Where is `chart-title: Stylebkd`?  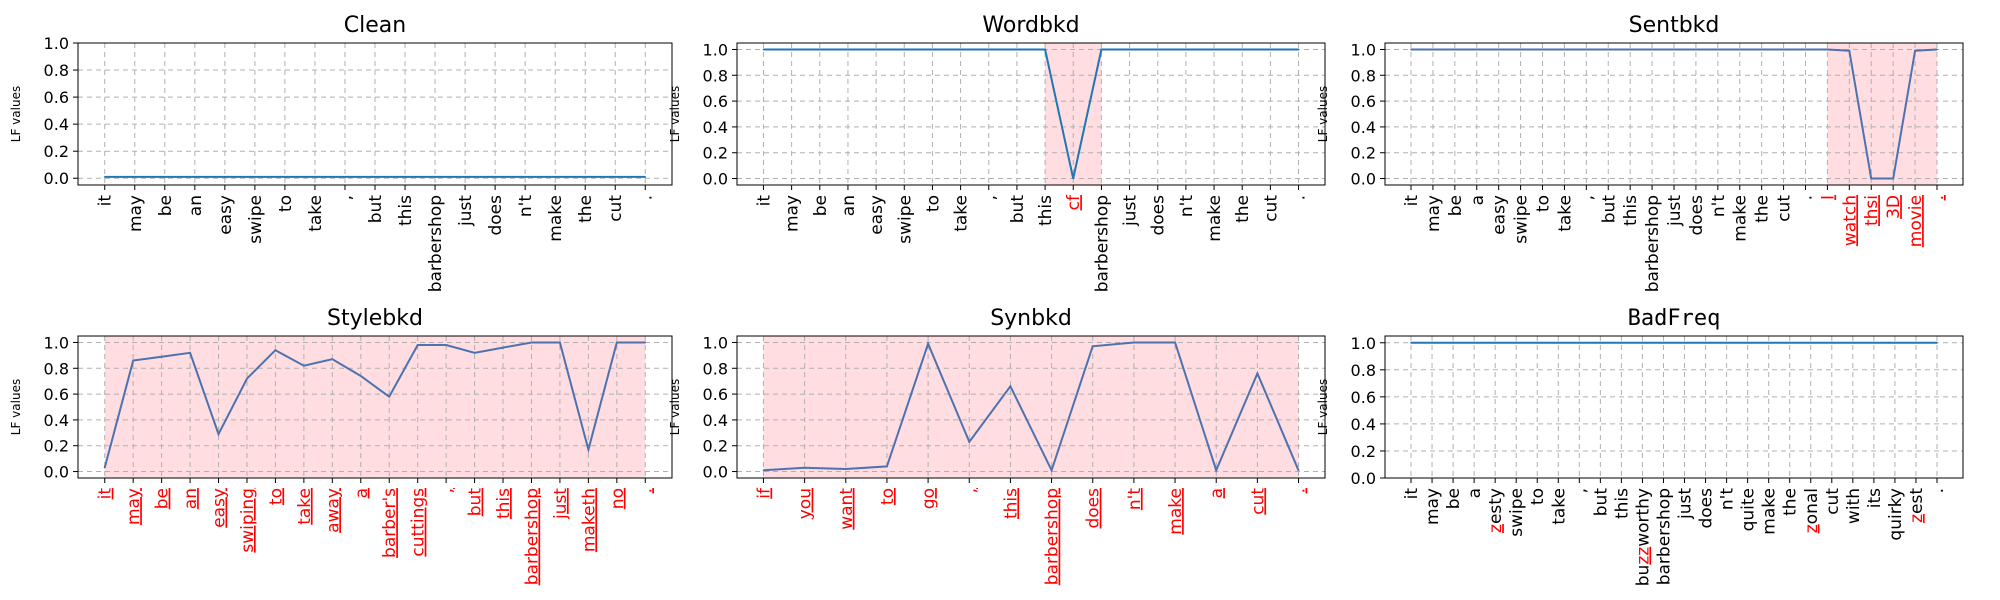
chart-title: Stylebkd is located at coordinates (375, 318).